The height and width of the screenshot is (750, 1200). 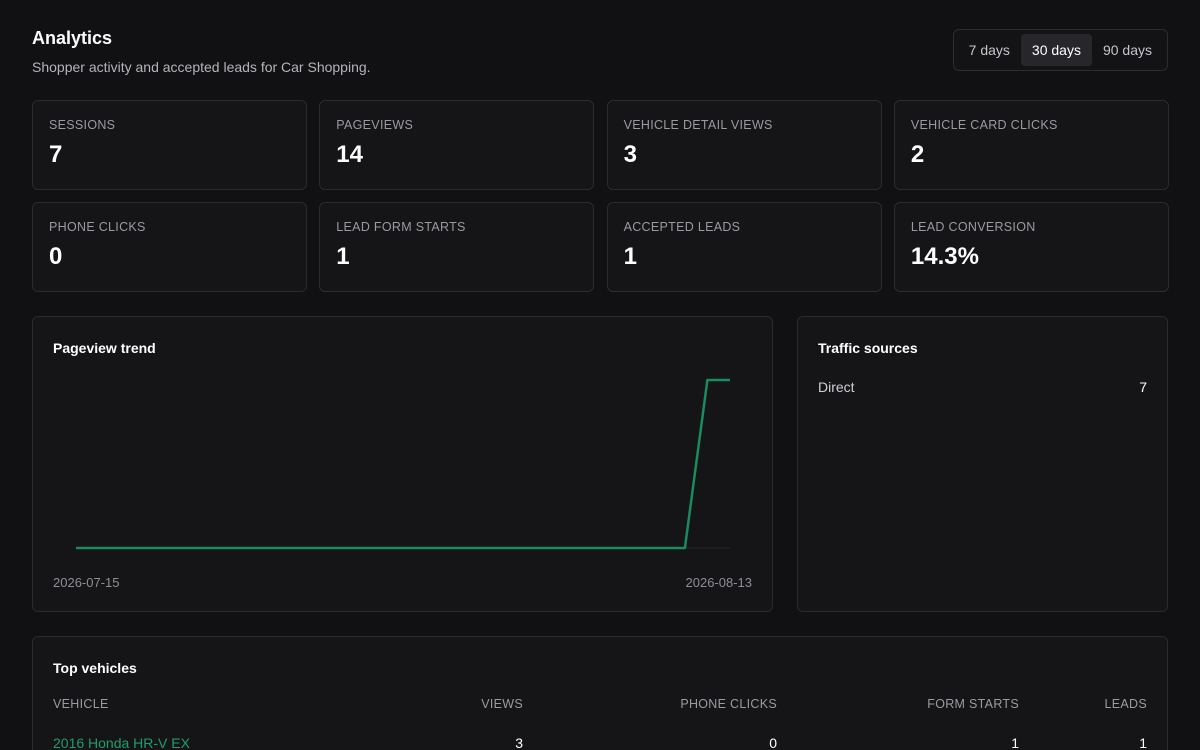 What do you see at coordinates (519, 742) in the screenshot?
I see `vehicle-views-value: 3` at bounding box center [519, 742].